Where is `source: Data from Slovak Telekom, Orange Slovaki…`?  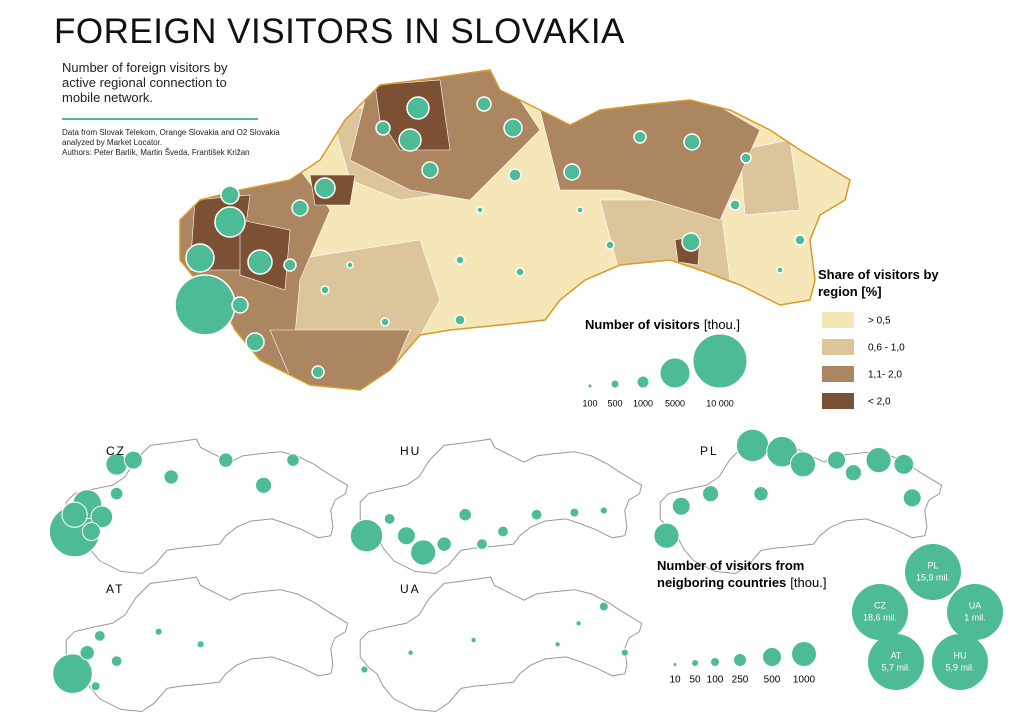 source: Data from Slovak Telekom, Orange Slovaki… is located at coordinates (187, 143).